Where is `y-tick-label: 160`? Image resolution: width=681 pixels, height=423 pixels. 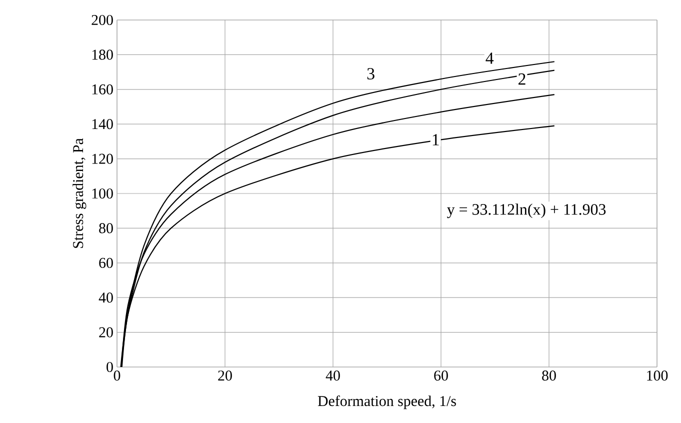
y-tick-label: 160 is located at coordinates (102, 89).